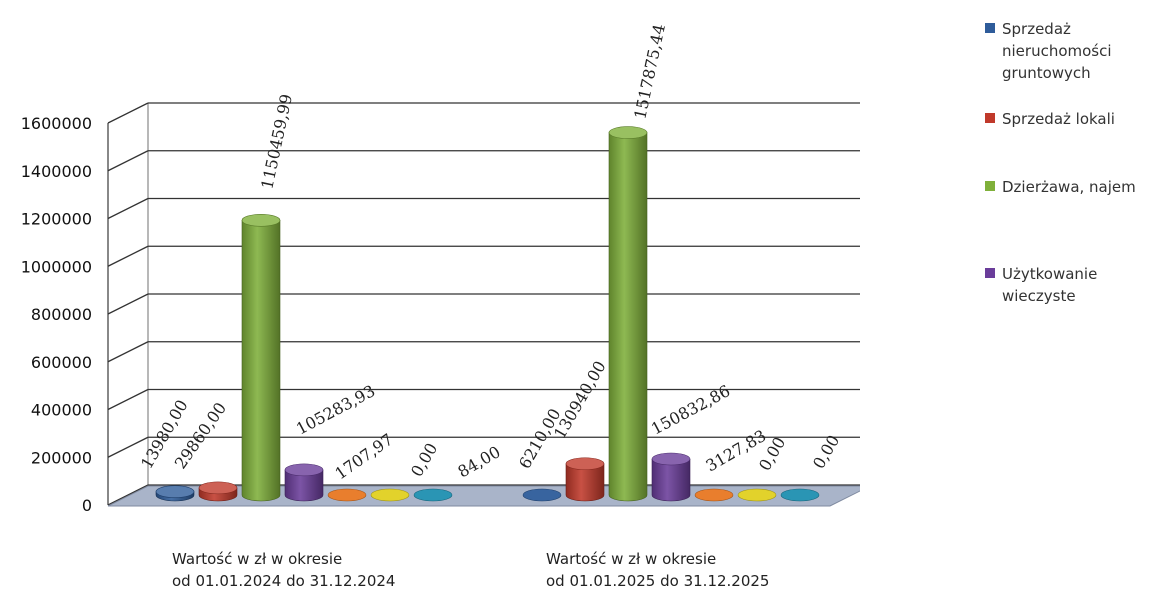 This screenshot has height=597, width=1158. Describe the element at coordinates (61, 457) in the screenshot. I see `y-tick-label: 200000` at that location.